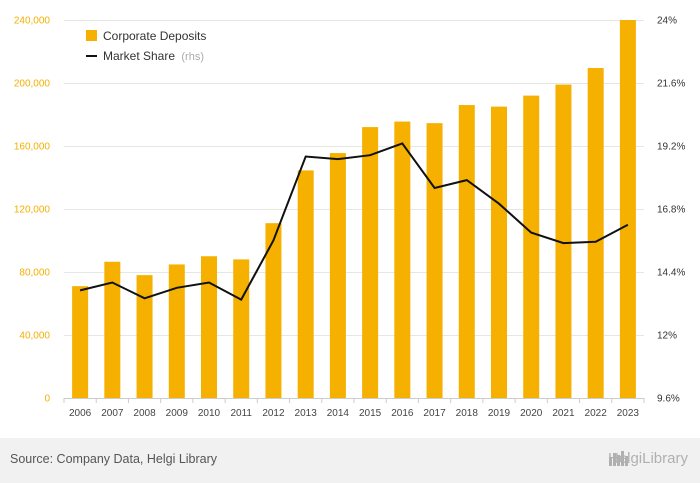 This screenshot has width=700, height=483. I want to click on right-tick-label: 21.6%, so click(671, 84).